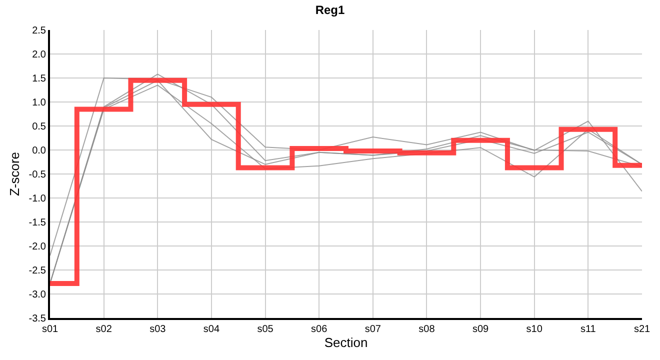 This screenshot has height=360, width=660. Describe the element at coordinates (39, 151) in the screenshot. I see `y-tick-label: 0.0` at that location.